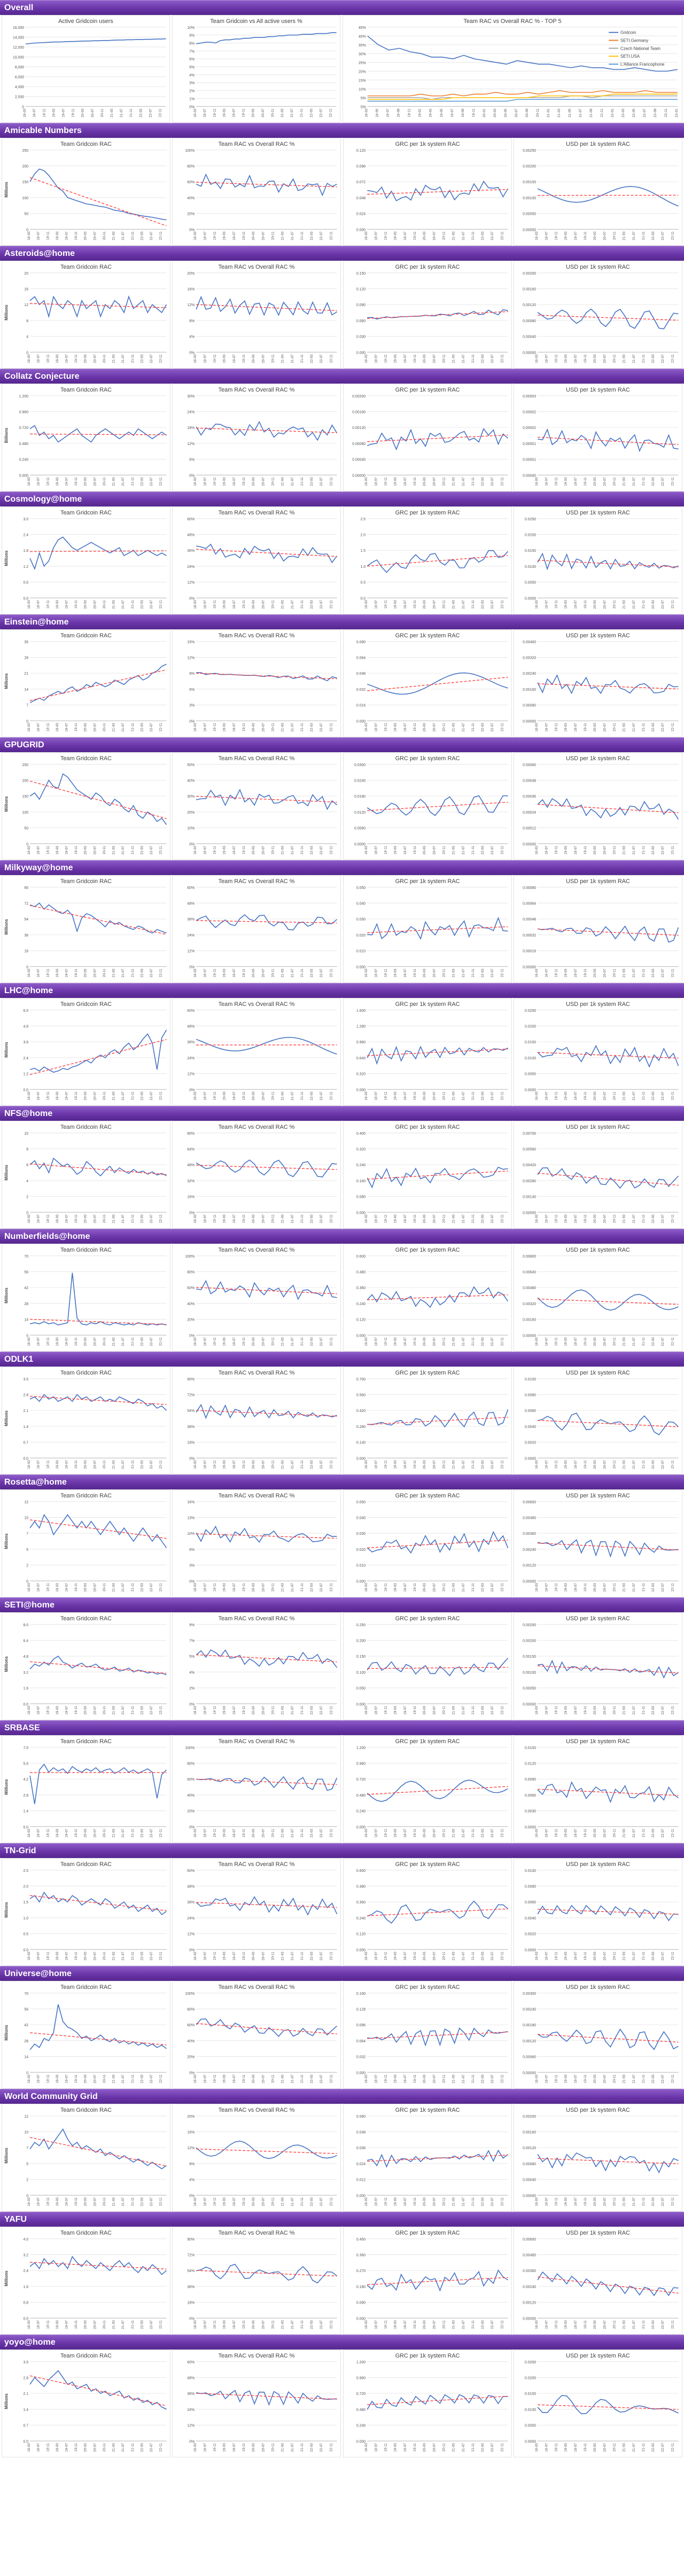 The image size is (684, 2576). I want to click on y-tick-label: 0.0080, so click(530, 1395).